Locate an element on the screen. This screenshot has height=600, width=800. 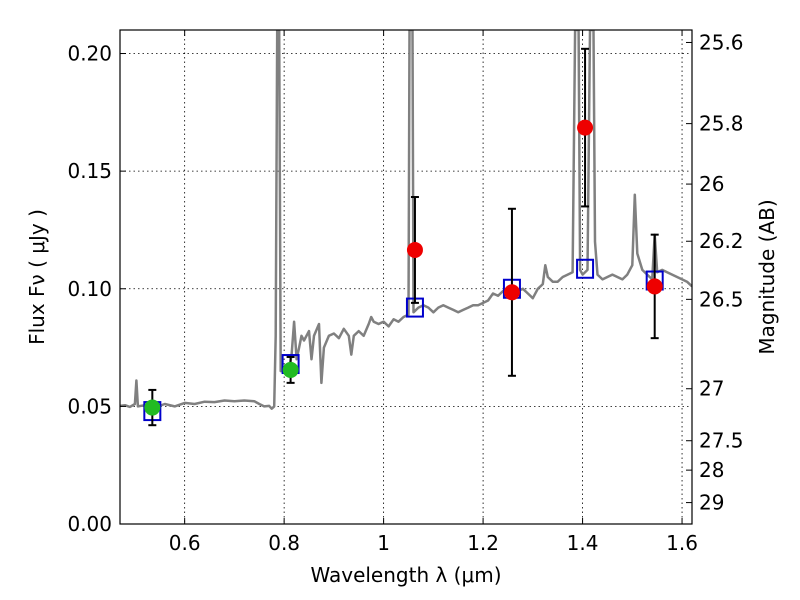
mag-tick-label: 26.5 is located at coordinates (721, 299).